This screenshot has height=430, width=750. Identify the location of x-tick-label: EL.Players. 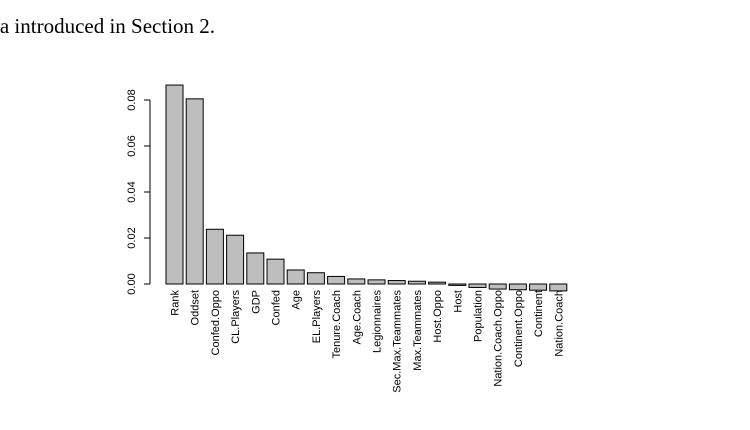
(317, 317).